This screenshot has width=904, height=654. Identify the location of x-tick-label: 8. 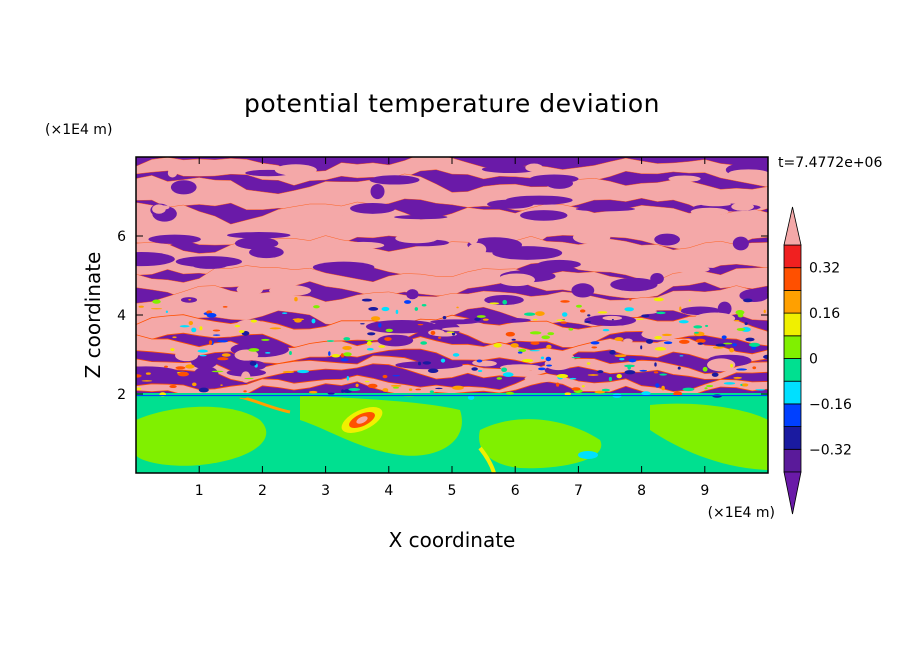
(641, 491).